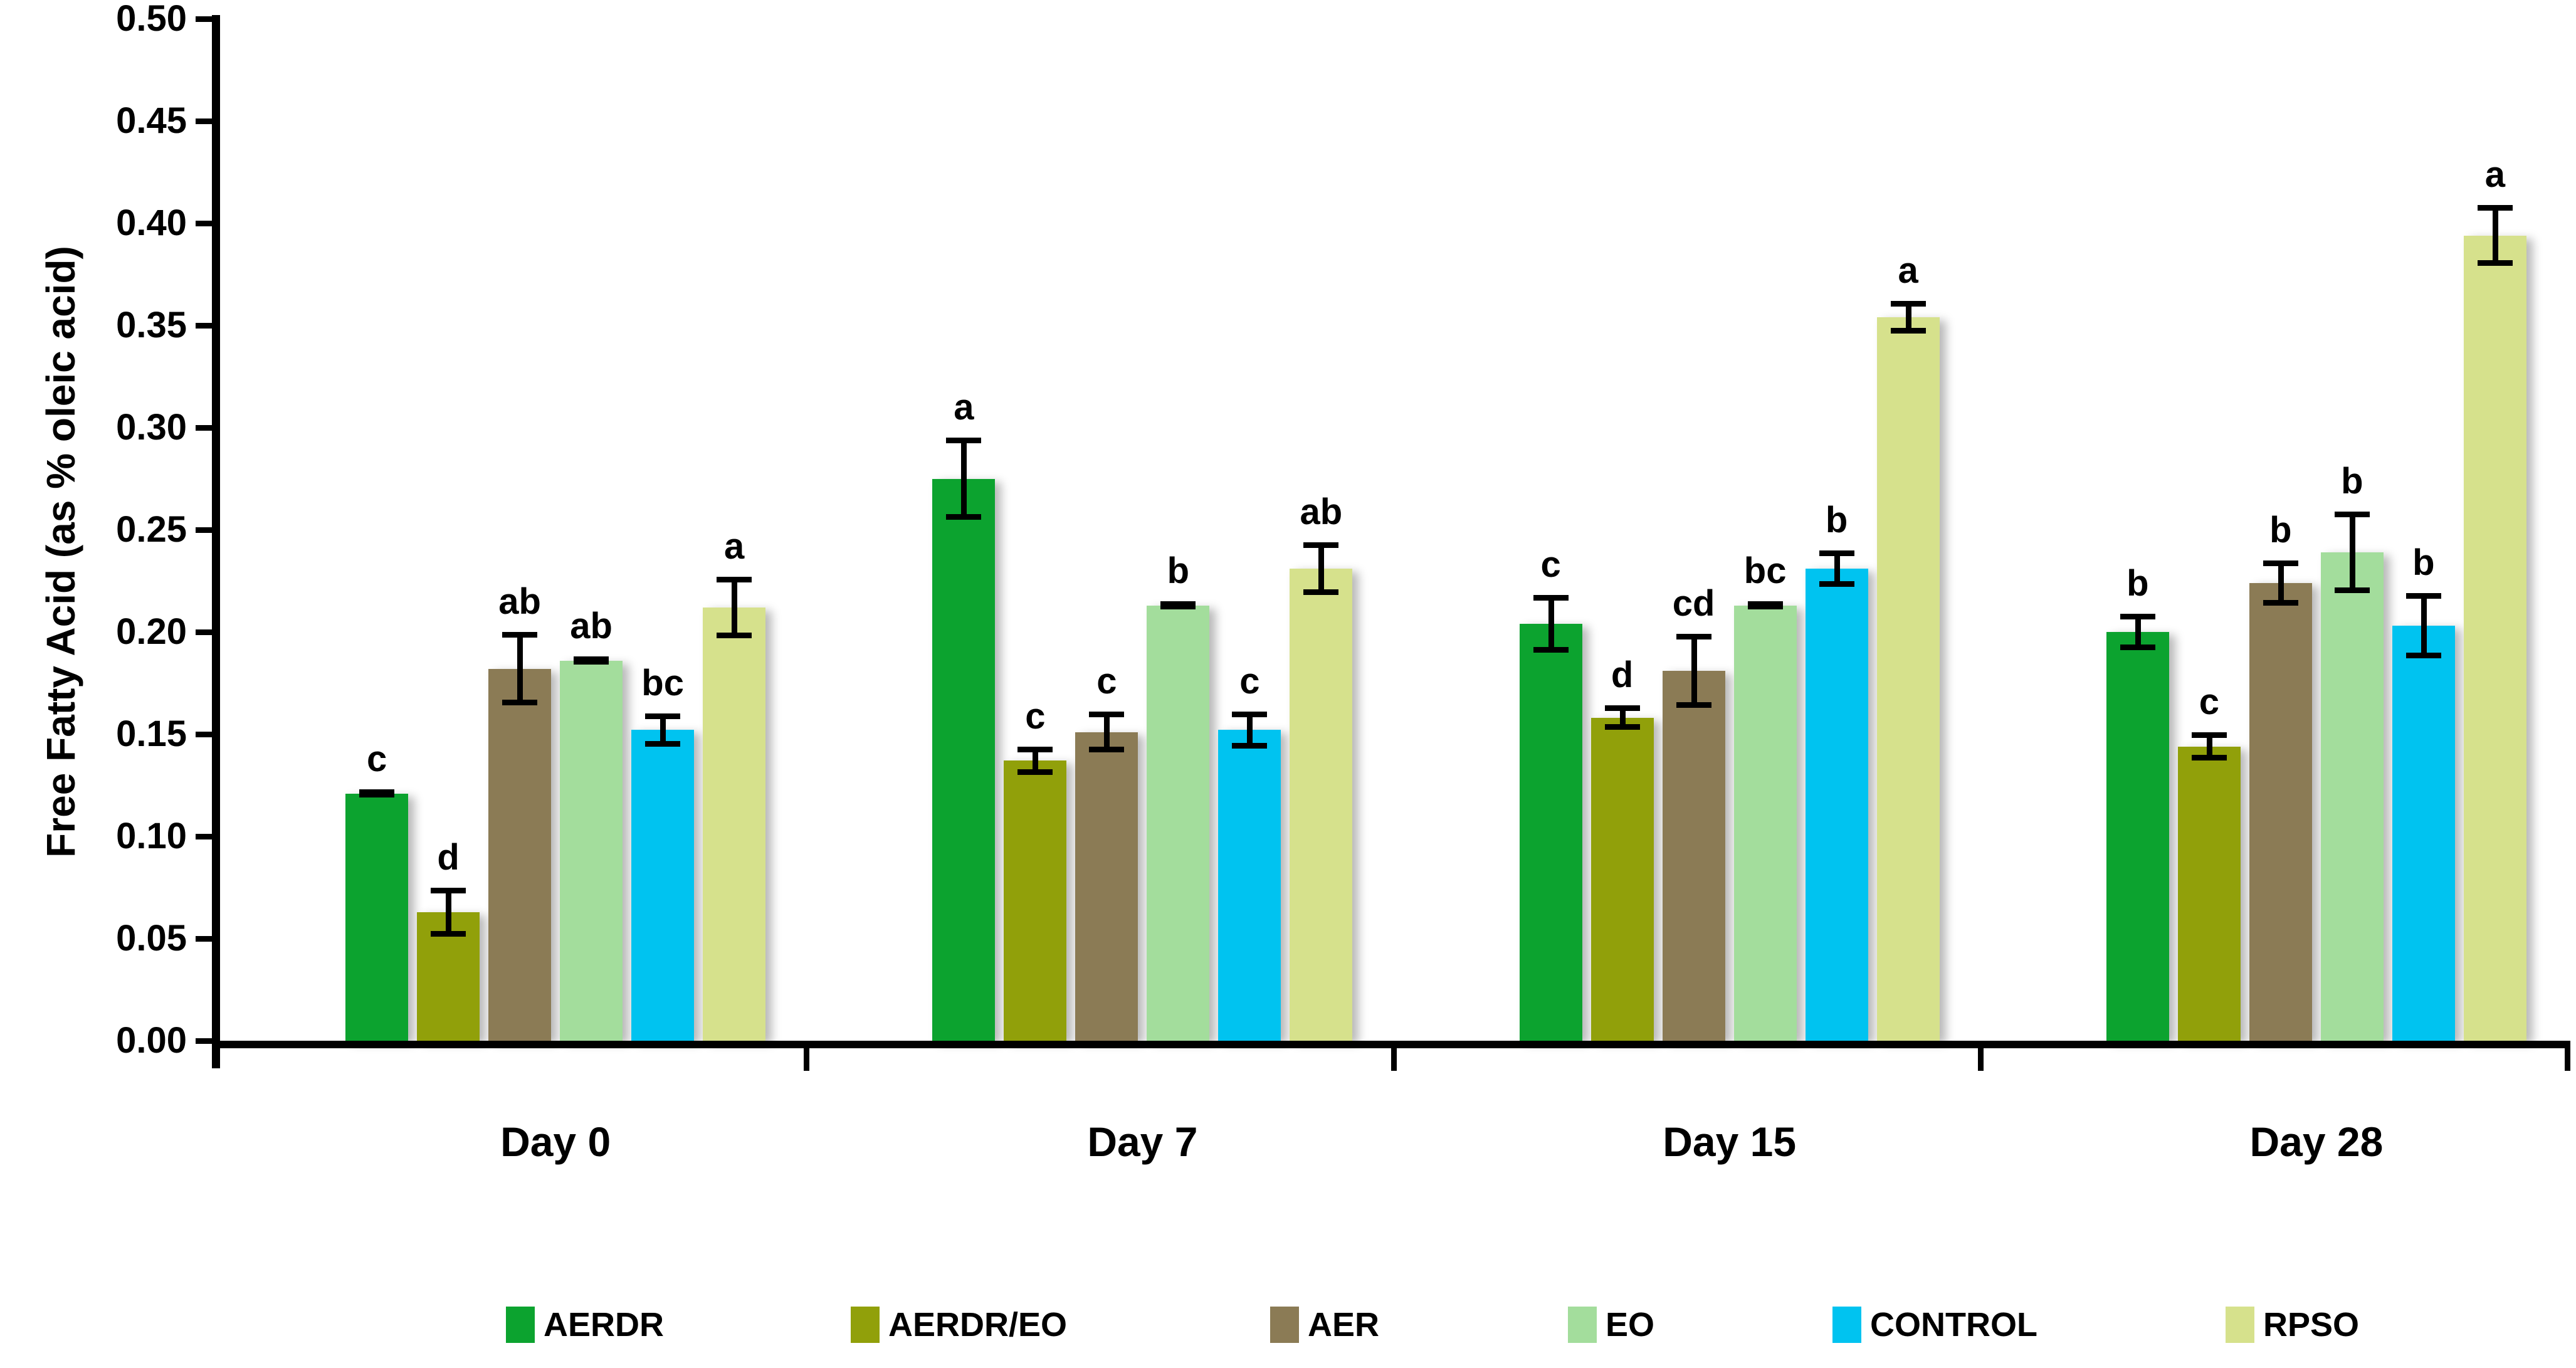  I want to click on x-category-label: Day 0, so click(555, 1142).